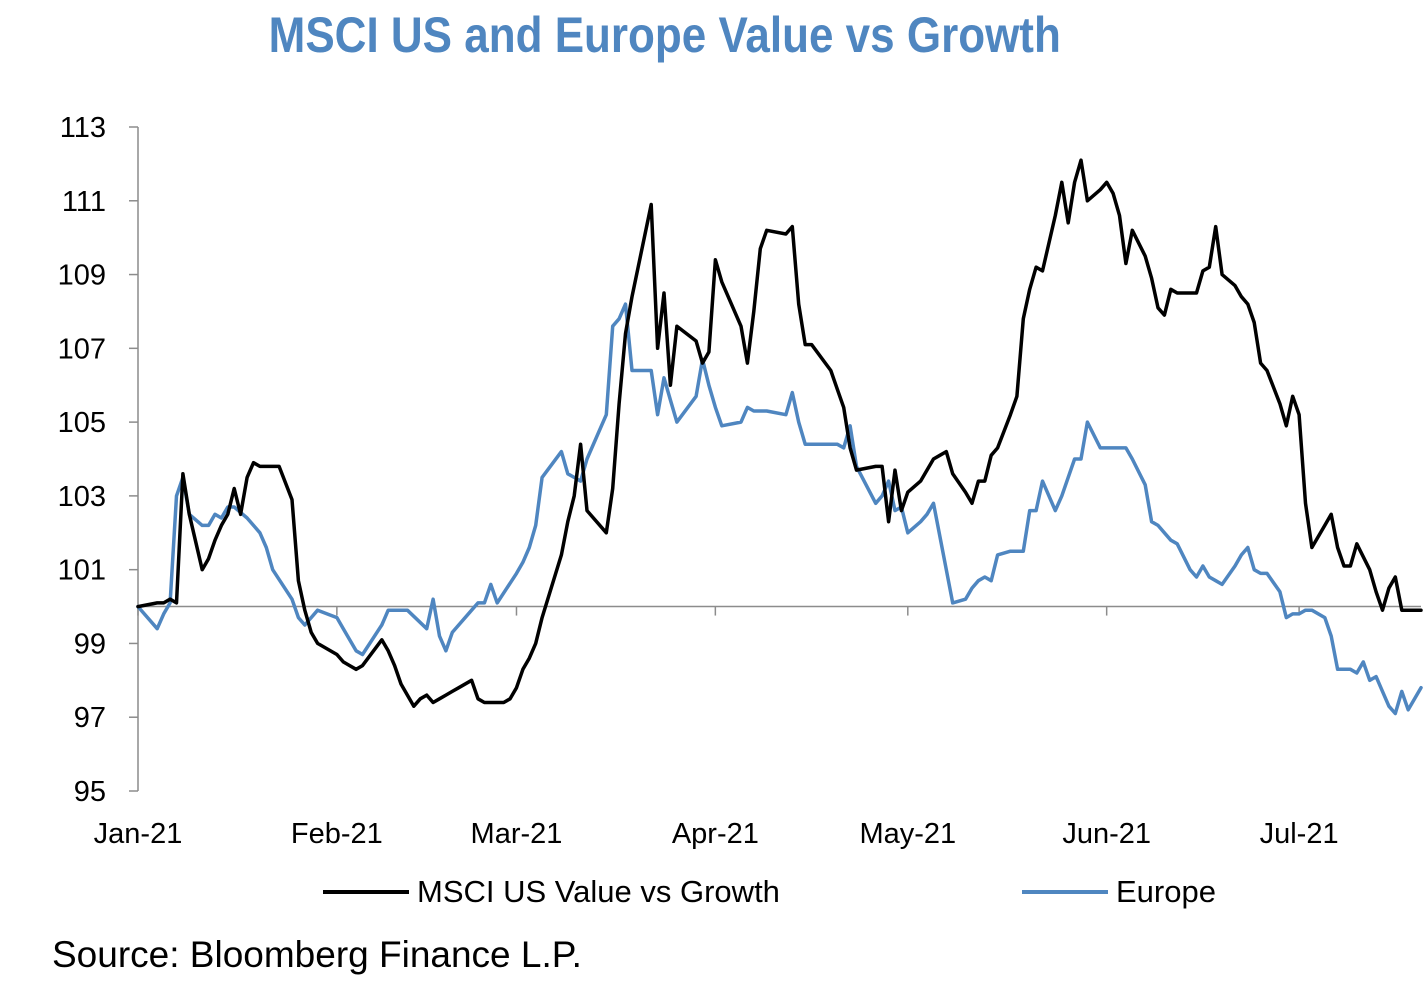  Describe the element at coordinates (715, 834) in the screenshot. I see `x-tick-label: Apr-21` at that location.